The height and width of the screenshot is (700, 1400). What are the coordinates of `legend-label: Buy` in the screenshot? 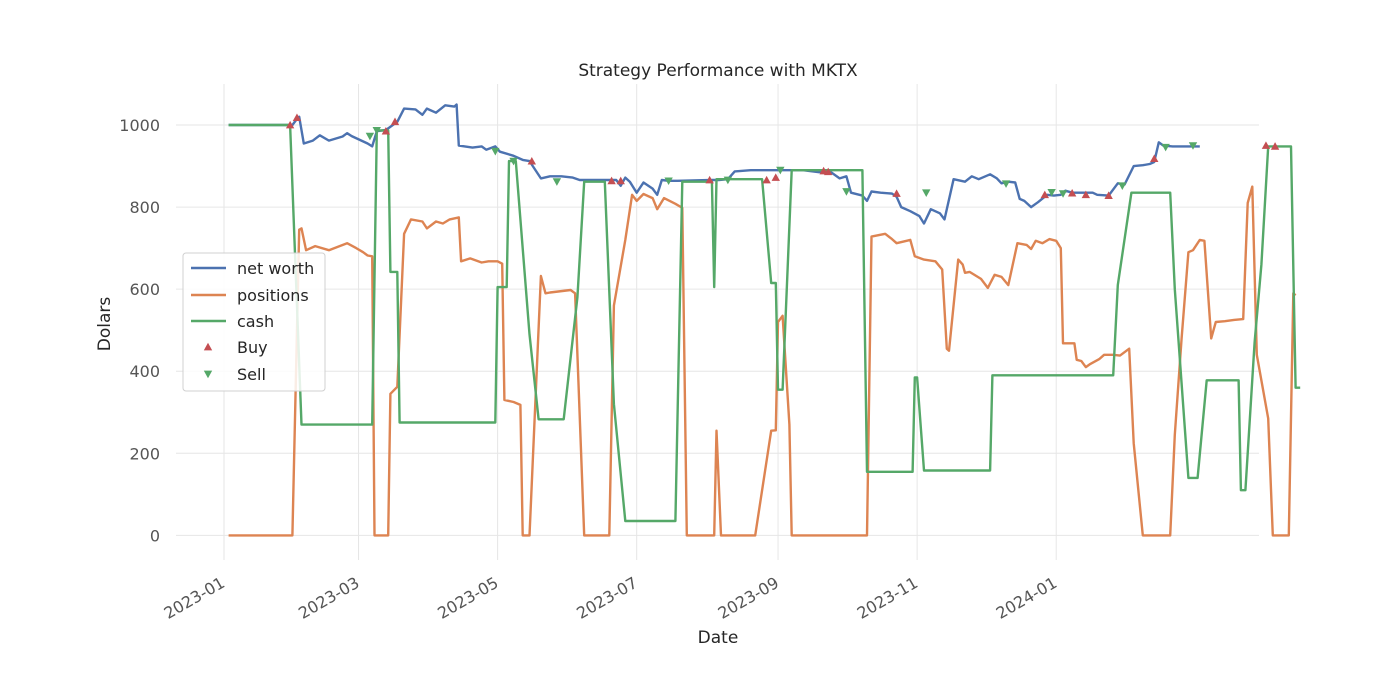 It's located at (252, 347).